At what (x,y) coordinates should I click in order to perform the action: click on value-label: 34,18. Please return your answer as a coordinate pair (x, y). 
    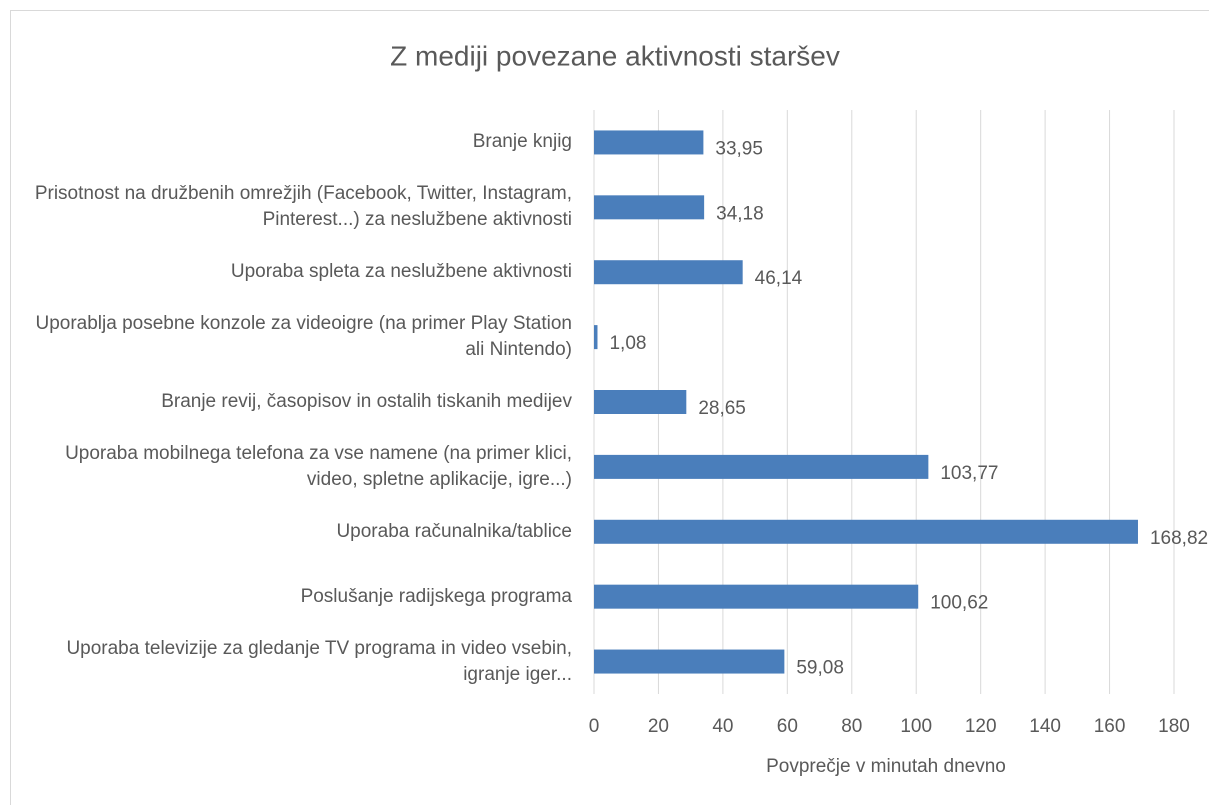
    Looking at the image, I should click on (740, 213).